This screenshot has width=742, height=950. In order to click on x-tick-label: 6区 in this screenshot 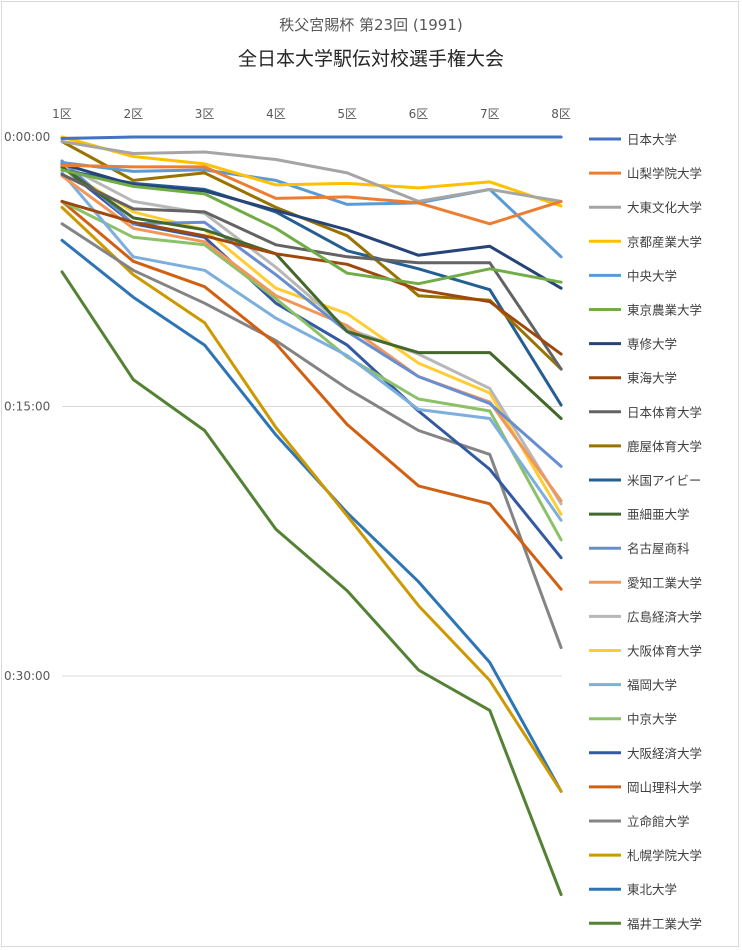, I will do `click(419, 114)`.